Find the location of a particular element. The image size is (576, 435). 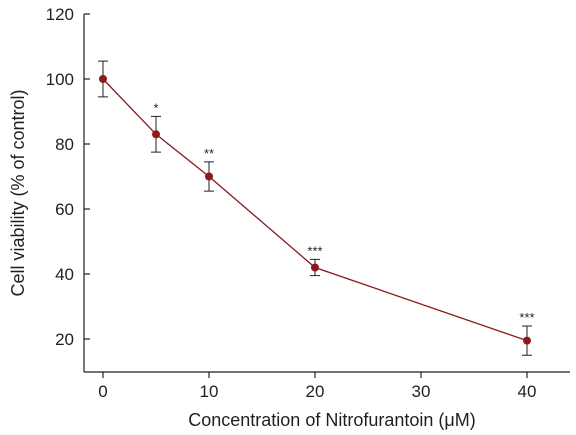

y-axis-label: Cell viability (% of control) is located at coordinates (18, 192).